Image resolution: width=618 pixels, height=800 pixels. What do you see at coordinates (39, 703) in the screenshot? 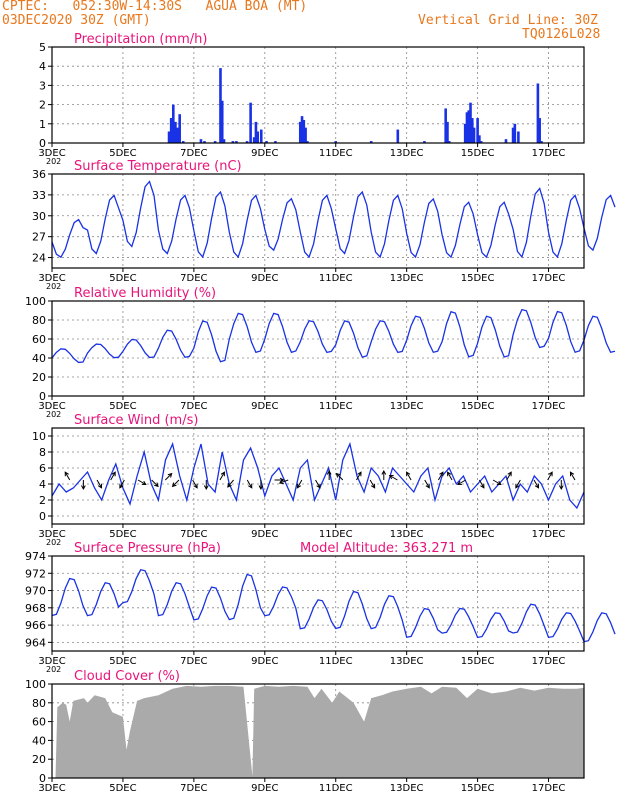
I see `cloud-ytick-label: 80` at bounding box center [39, 703].